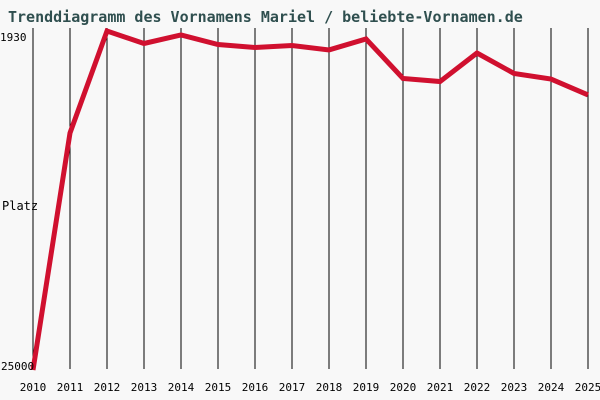 This screenshot has width=600, height=400. Describe the element at coordinates (292, 387) in the screenshot. I see `x-axis-label-2017: 2017` at that location.